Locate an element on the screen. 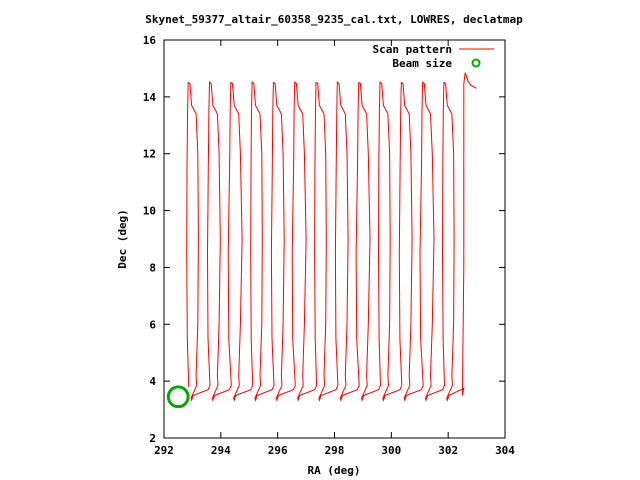  y-axis-label: Dec (deg) is located at coordinates (122, 239).